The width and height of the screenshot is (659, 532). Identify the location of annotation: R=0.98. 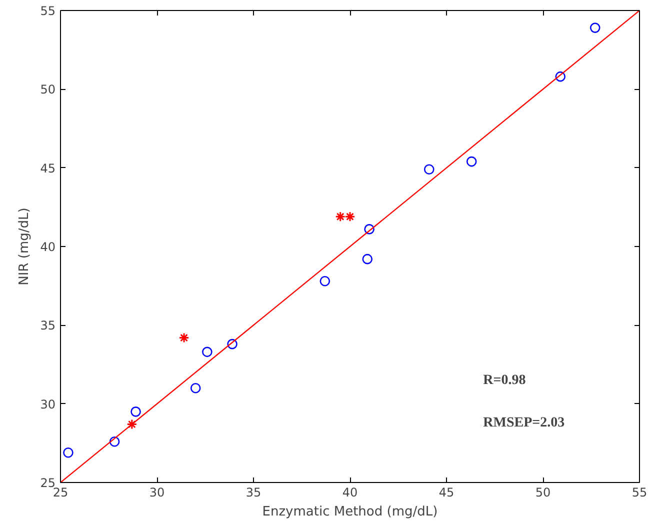
(504, 380).